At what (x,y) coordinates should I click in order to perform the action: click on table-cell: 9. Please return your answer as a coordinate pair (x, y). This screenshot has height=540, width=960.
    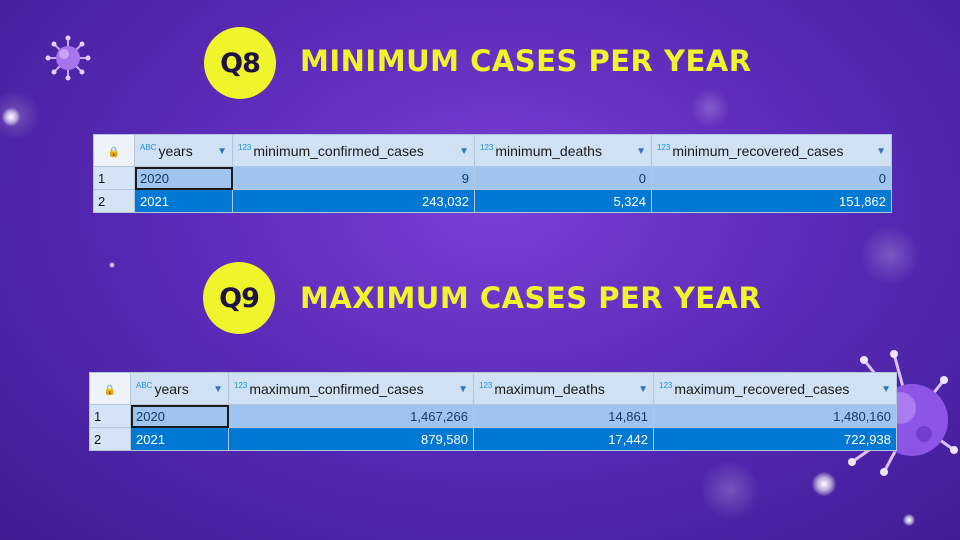
    Looking at the image, I should click on (353, 178).